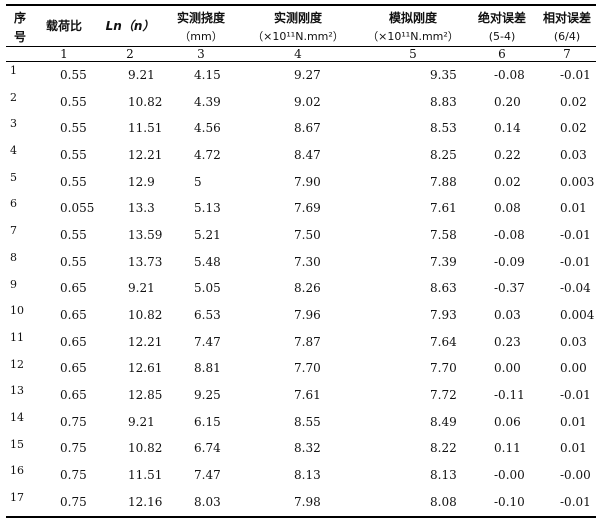 The image size is (600, 518). Describe the element at coordinates (307, 74) in the screenshot. I see `table-cell: 9.27` at that location.